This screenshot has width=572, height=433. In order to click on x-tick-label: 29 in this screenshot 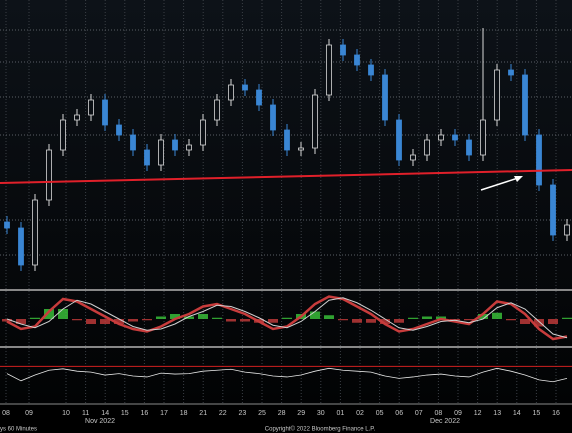, I will do `click(301, 413)`.